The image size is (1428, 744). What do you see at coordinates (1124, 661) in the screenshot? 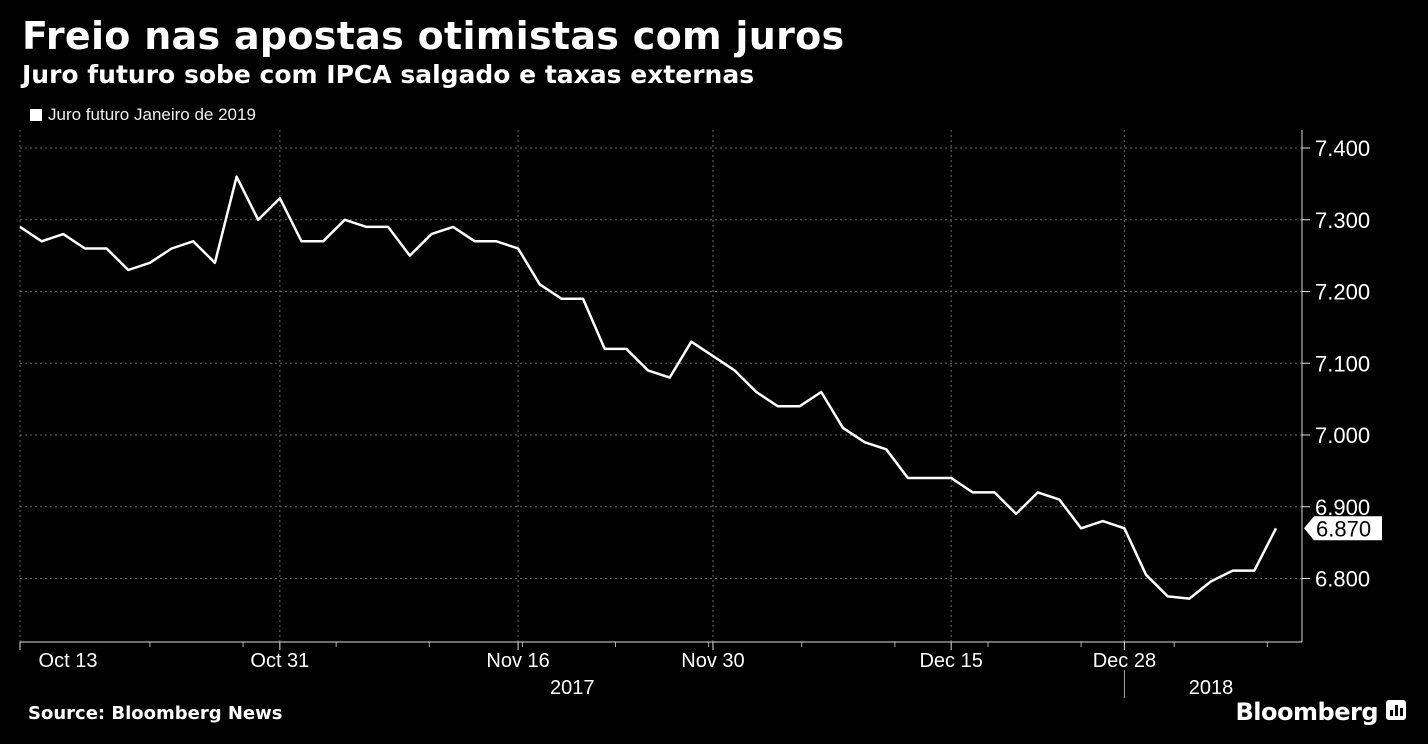
I see `x-tick-label: Dec 28` at bounding box center [1124, 661].